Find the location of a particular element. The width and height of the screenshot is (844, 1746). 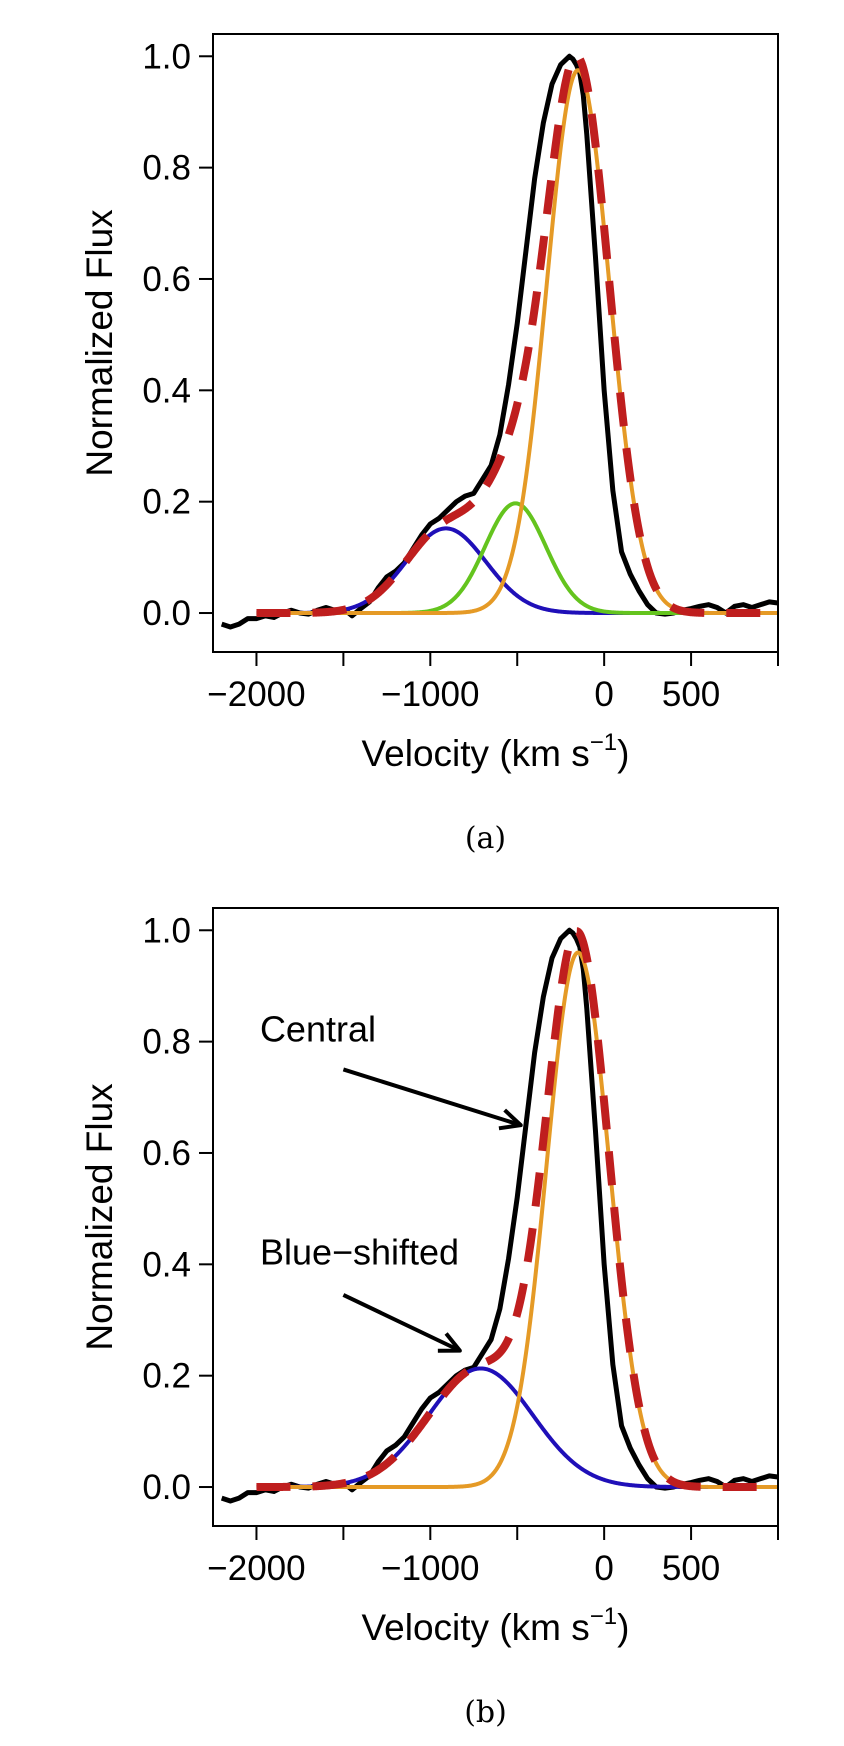

annotation-label: Blue−shifted is located at coordinates (359, 1251).